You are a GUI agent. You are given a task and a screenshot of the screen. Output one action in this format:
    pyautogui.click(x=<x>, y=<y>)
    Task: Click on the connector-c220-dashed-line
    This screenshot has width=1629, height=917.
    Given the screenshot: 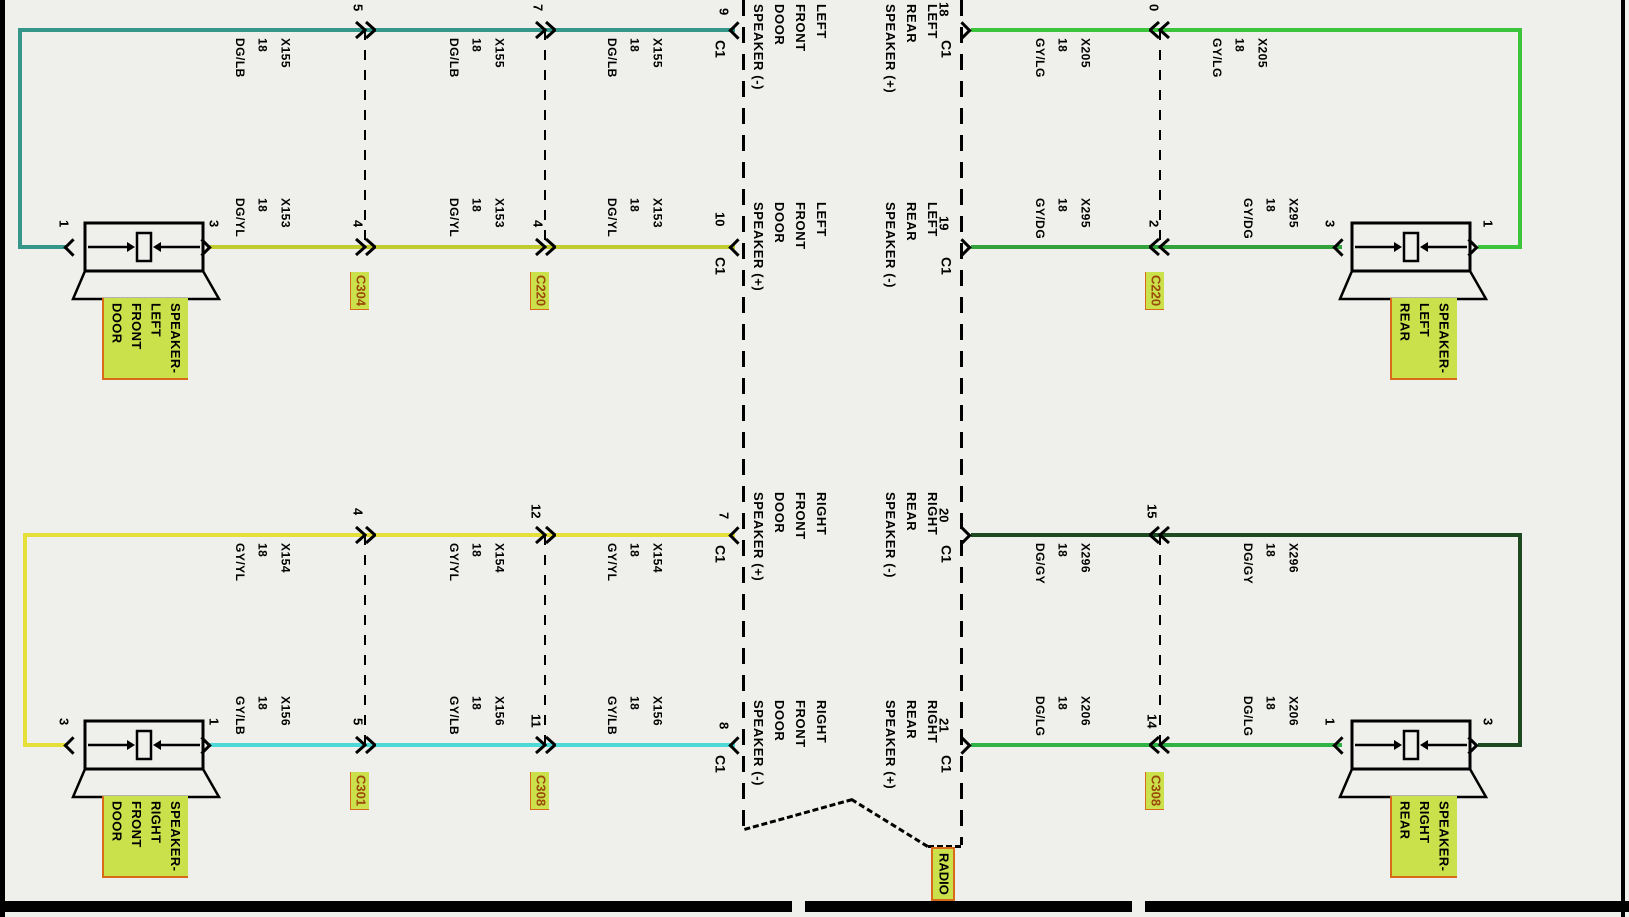 What is the action you would take?
    pyautogui.click(x=545, y=138)
    